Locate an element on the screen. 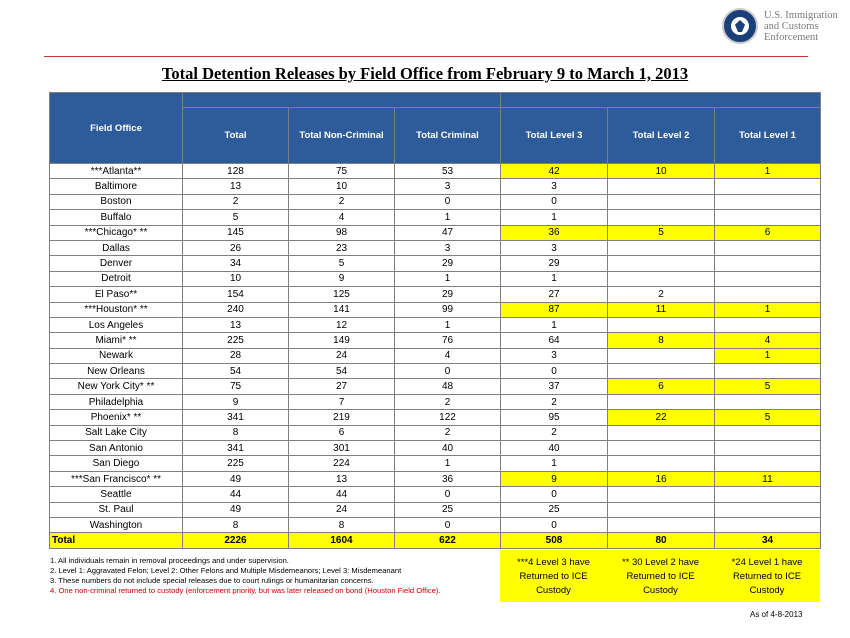  cell-total: 5 is located at coordinates (235, 217).